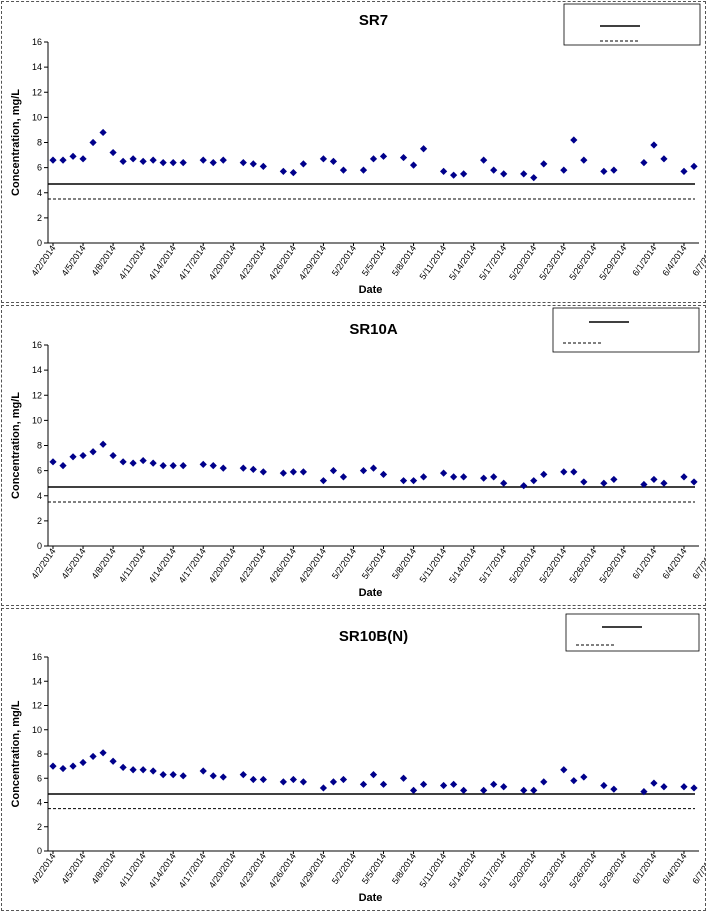 The image size is (708, 912). I want to click on y-tick-label: 6, so click(39, 471).